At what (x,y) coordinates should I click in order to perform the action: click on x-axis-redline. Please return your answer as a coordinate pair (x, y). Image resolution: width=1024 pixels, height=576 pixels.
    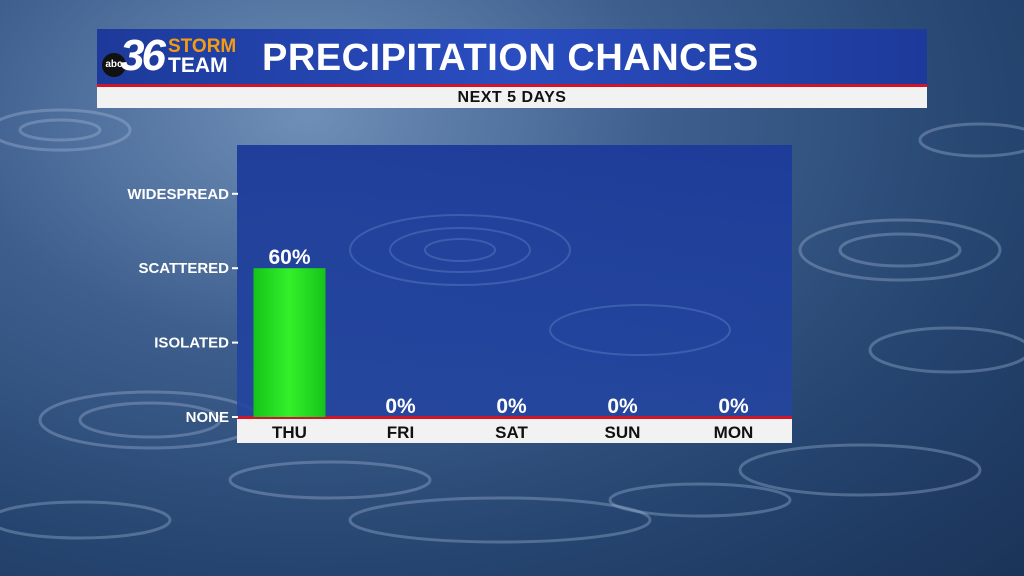
    Looking at the image, I should click on (514, 417).